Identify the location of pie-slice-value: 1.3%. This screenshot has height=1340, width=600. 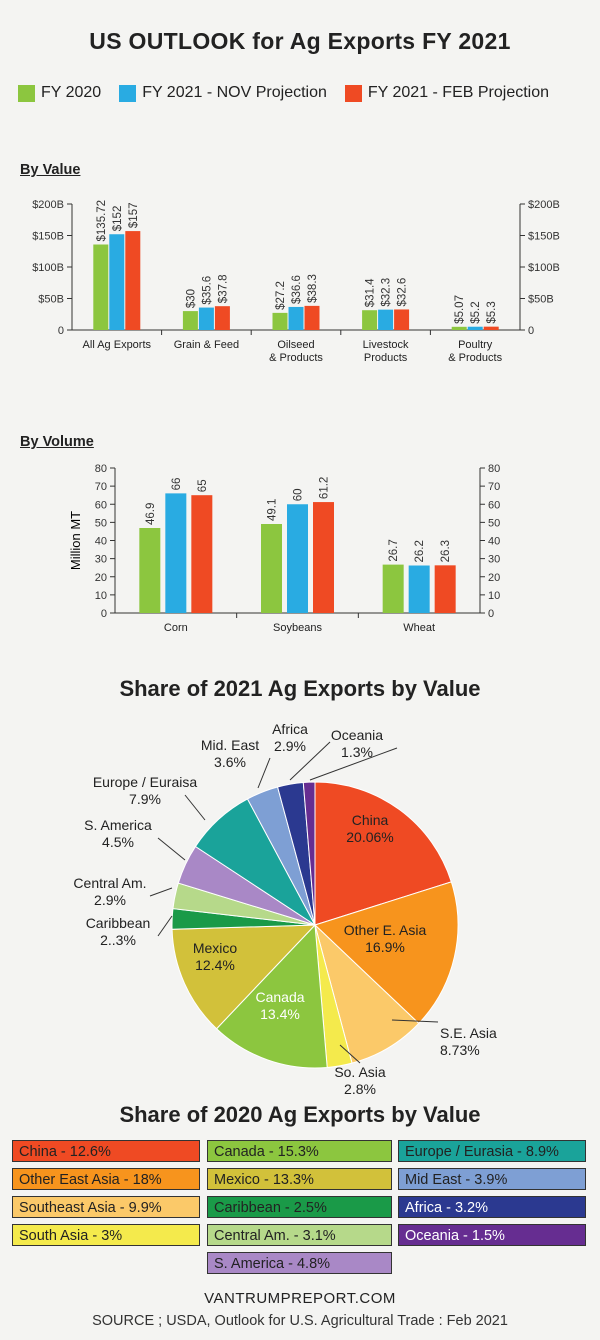
(357, 752).